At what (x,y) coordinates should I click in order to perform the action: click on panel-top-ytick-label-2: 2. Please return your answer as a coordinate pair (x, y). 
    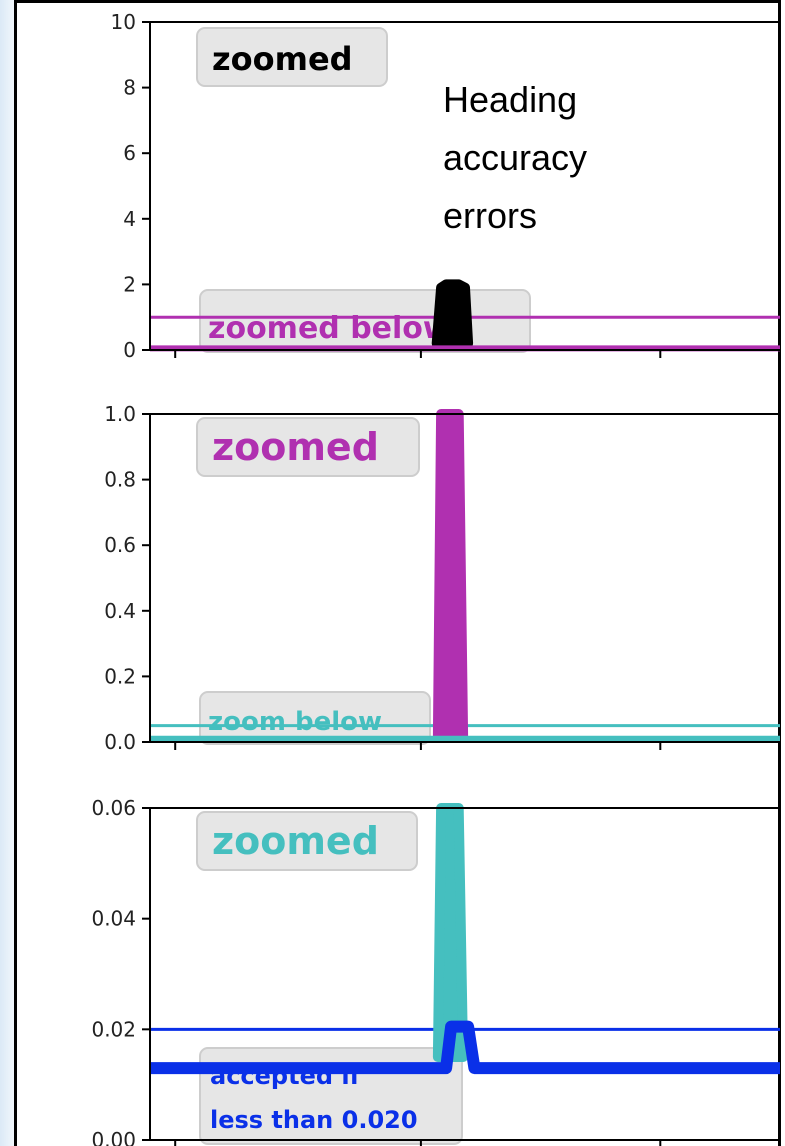
    Looking at the image, I should click on (129, 284).